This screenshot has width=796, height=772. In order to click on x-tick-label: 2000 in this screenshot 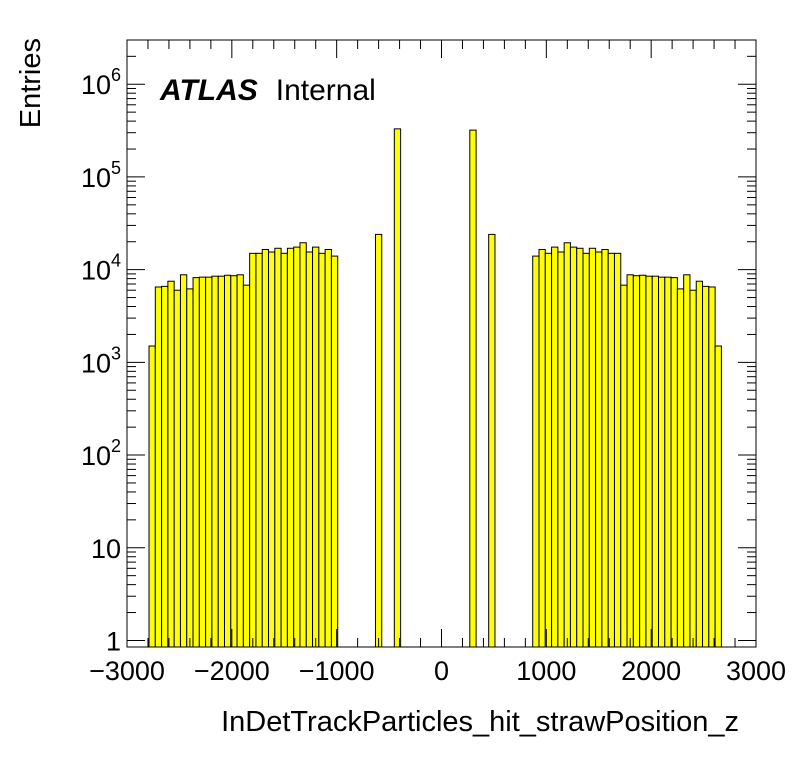, I will do `click(651, 671)`.